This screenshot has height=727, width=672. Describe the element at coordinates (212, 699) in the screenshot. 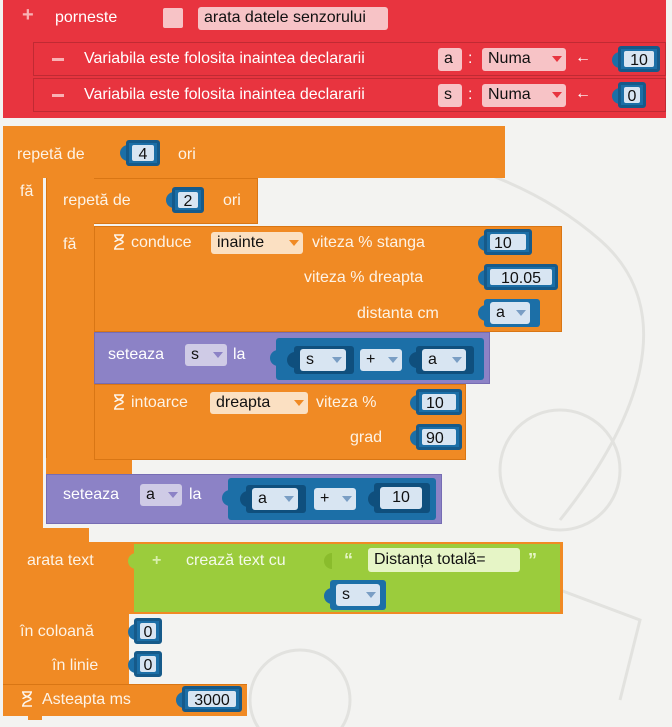

I see `wait-ms-input: 3000` at that location.